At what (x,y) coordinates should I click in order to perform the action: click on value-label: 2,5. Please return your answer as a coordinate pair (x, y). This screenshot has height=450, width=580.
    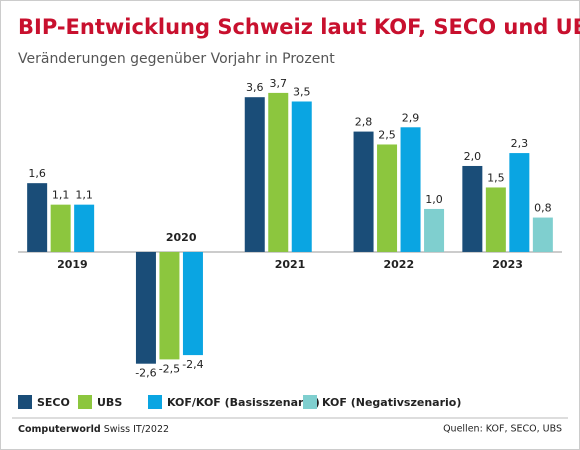
    Looking at the image, I should click on (387, 134).